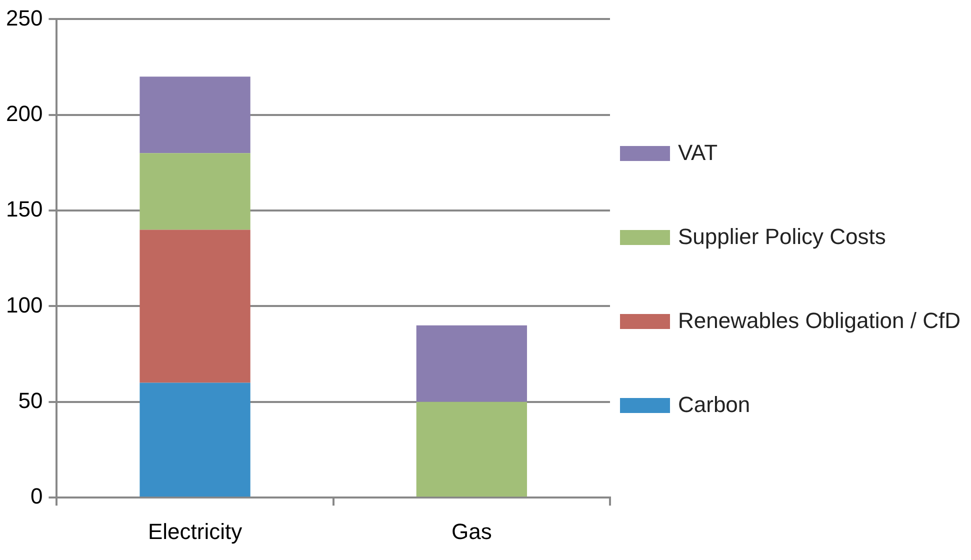  Describe the element at coordinates (698, 153) in the screenshot. I see `legend-label: VAT` at that location.